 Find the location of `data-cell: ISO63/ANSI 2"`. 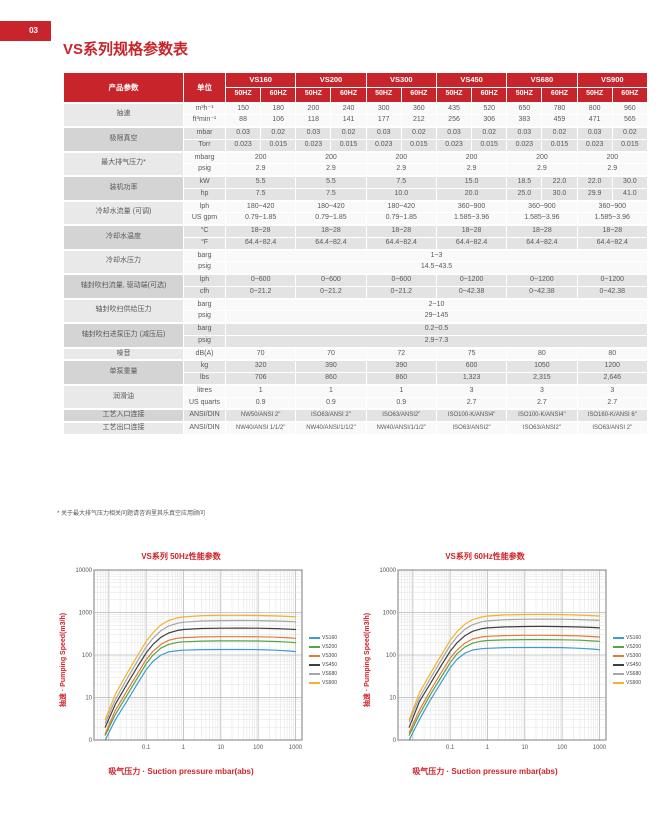

data-cell: ISO63/ANSI 2" is located at coordinates (331, 415).